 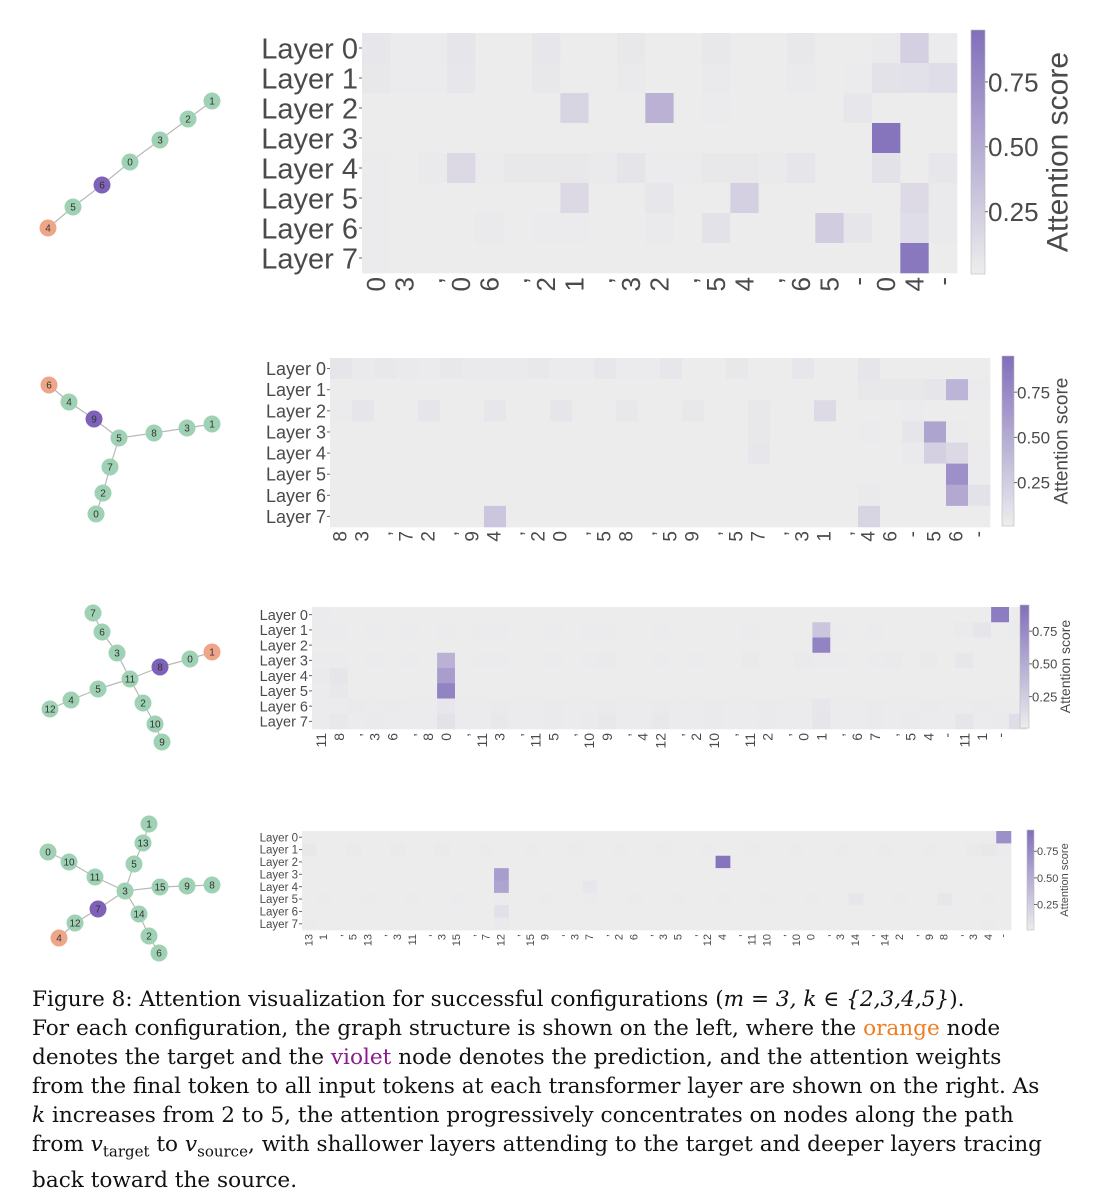 What do you see at coordinates (1065, 667) in the screenshot?
I see `colorbar-label: Attention score` at bounding box center [1065, 667].